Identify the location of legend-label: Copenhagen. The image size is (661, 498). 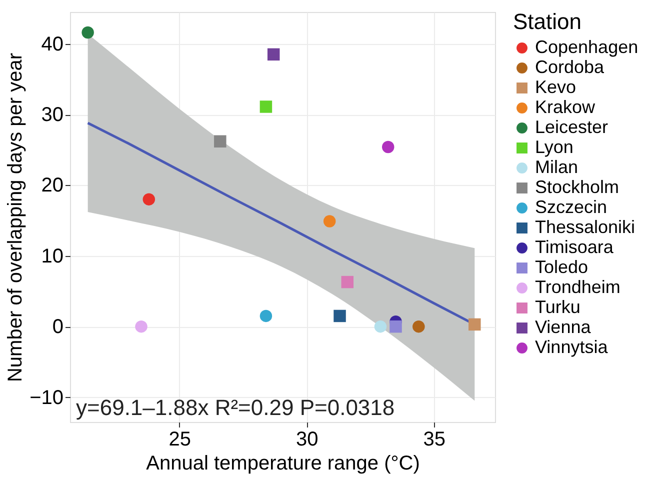
(586, 47).